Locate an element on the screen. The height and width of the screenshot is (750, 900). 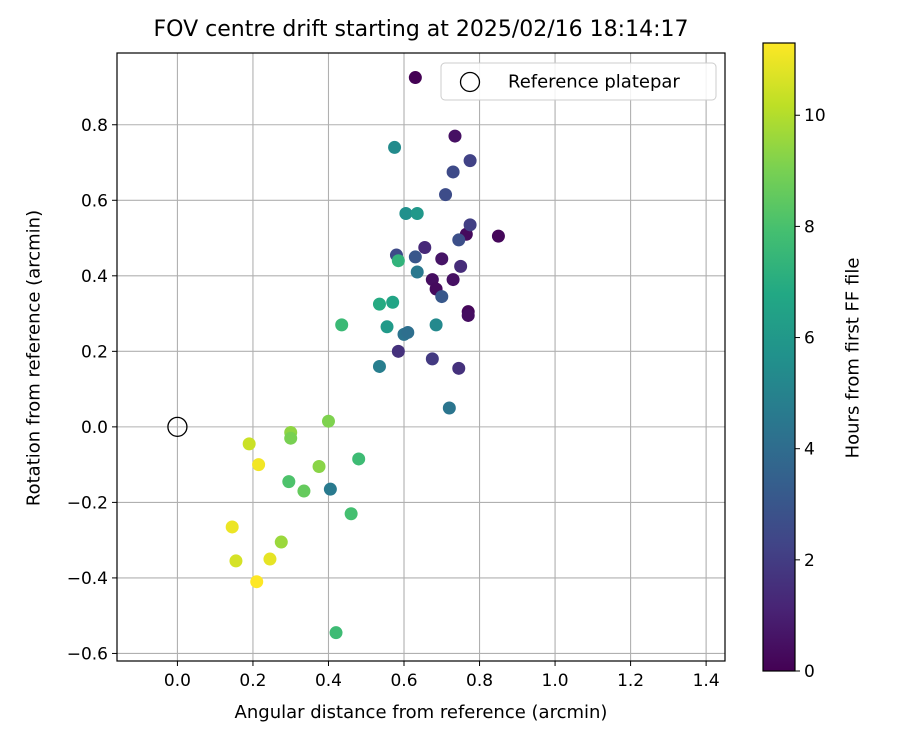
x-tick-label: 0.8 is located at coordinates (479, 681).